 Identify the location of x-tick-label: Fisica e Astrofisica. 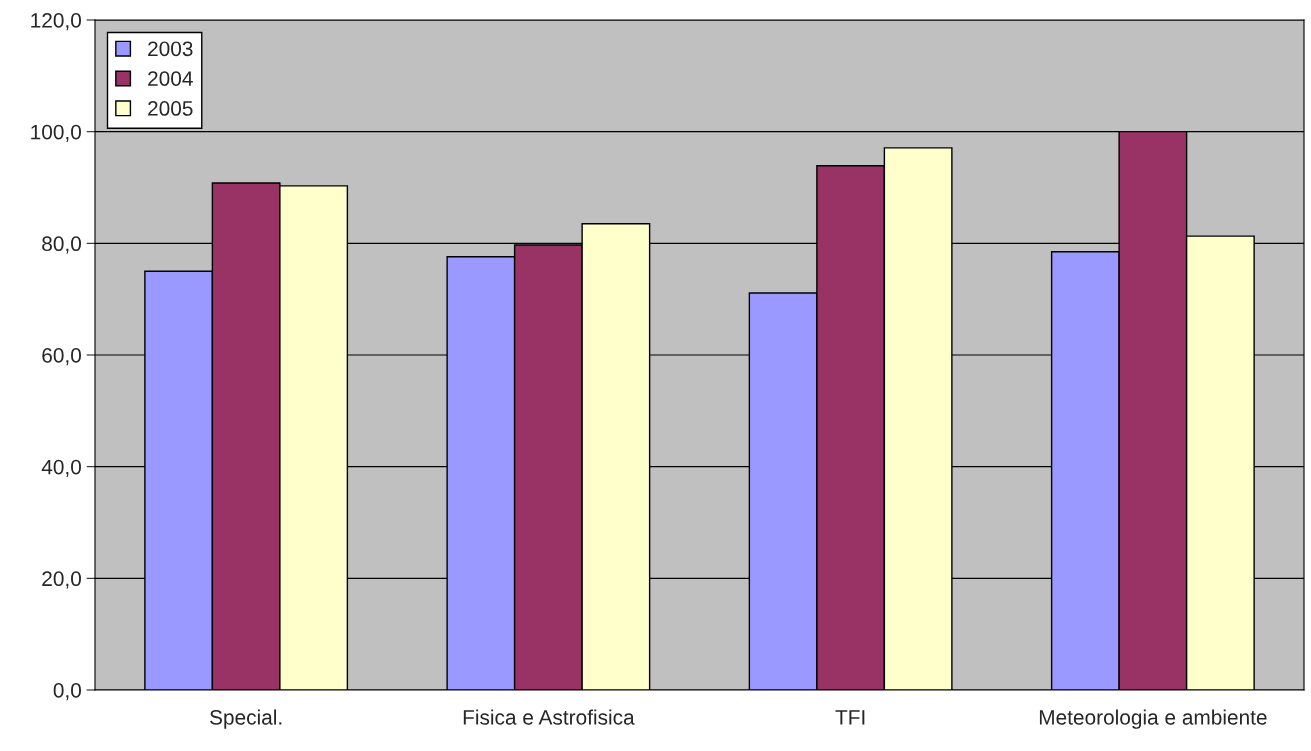
(549, 717).